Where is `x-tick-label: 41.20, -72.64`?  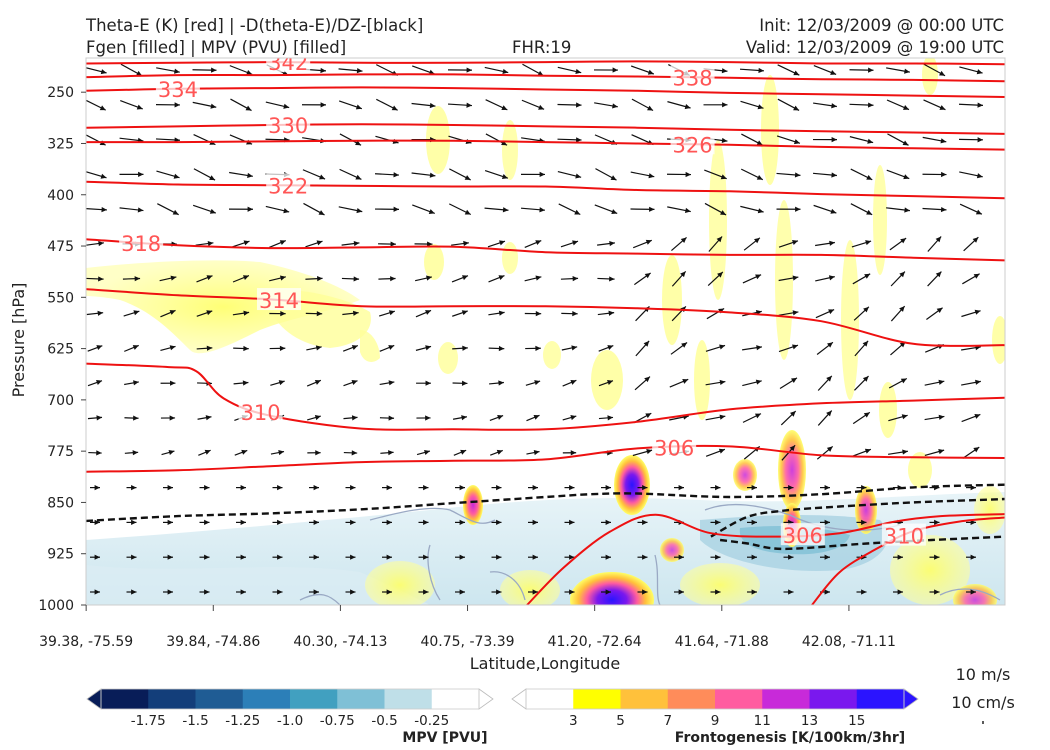
x-tick-label: 41.20, -72.64 is located at coordinates (595, 642).